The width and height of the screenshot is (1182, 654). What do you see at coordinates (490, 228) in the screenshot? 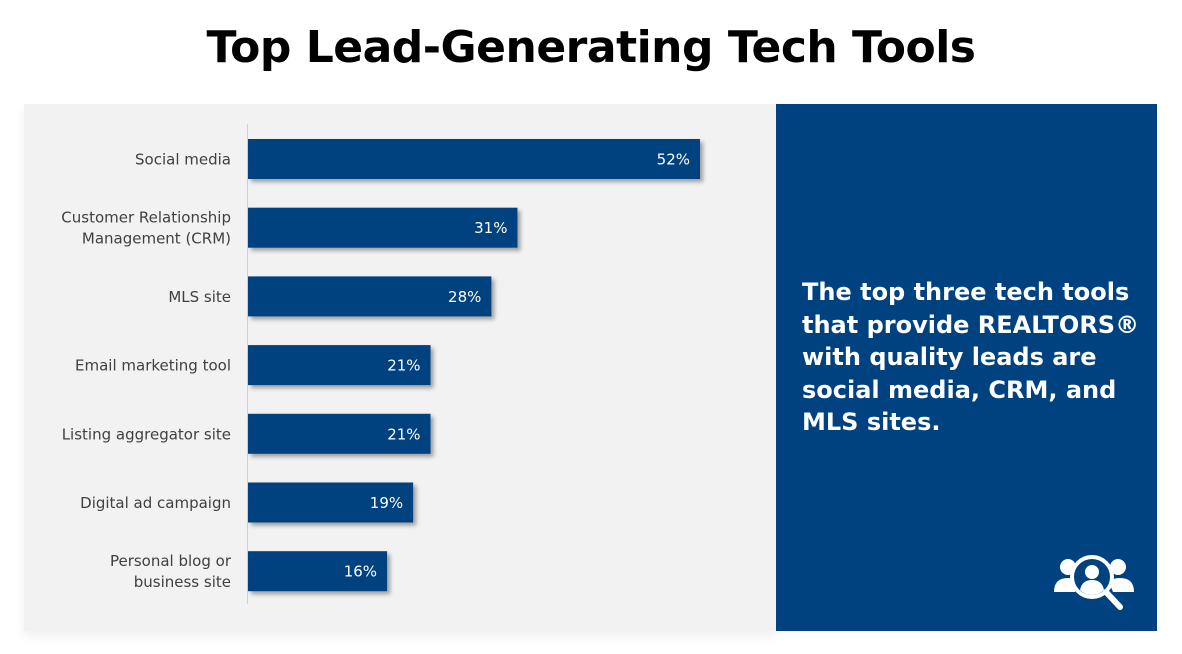
I see `data-label: 31%` at bounding box center [490, 228].